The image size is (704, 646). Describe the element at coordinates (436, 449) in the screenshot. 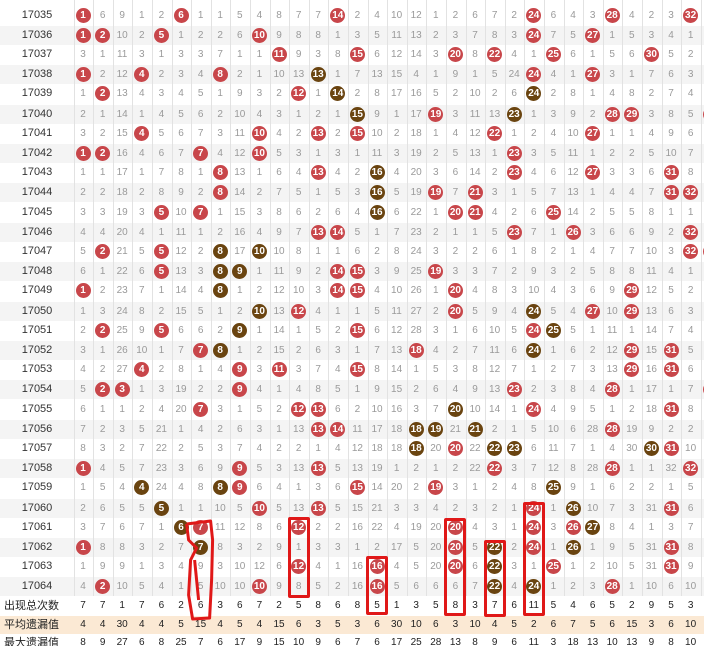

I see `omission-value: 20` at that location.